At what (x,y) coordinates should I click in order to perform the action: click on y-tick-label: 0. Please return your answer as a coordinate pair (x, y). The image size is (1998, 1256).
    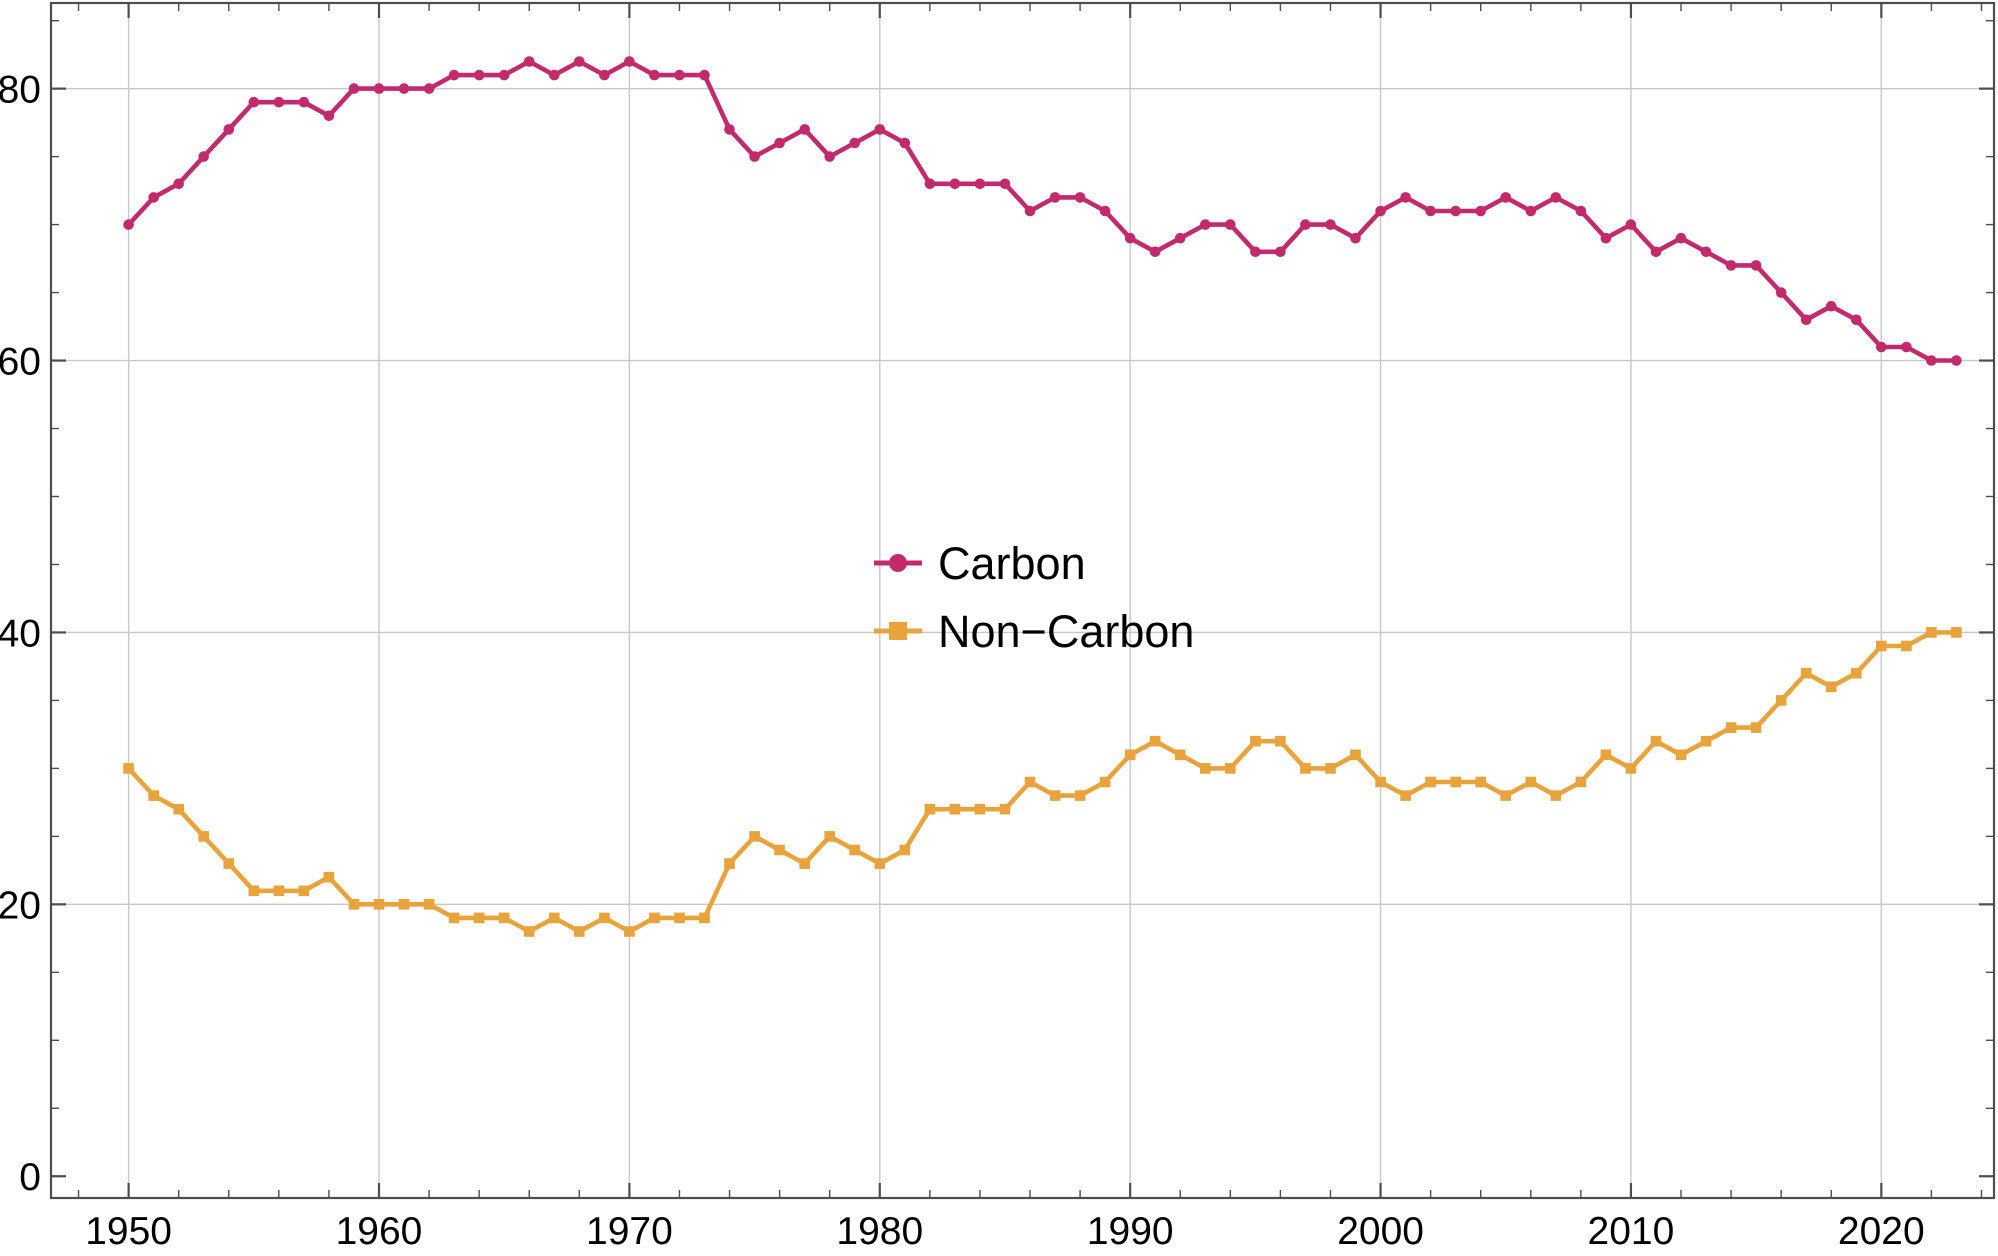
    Looking at the image, I should click on (30, 1177).